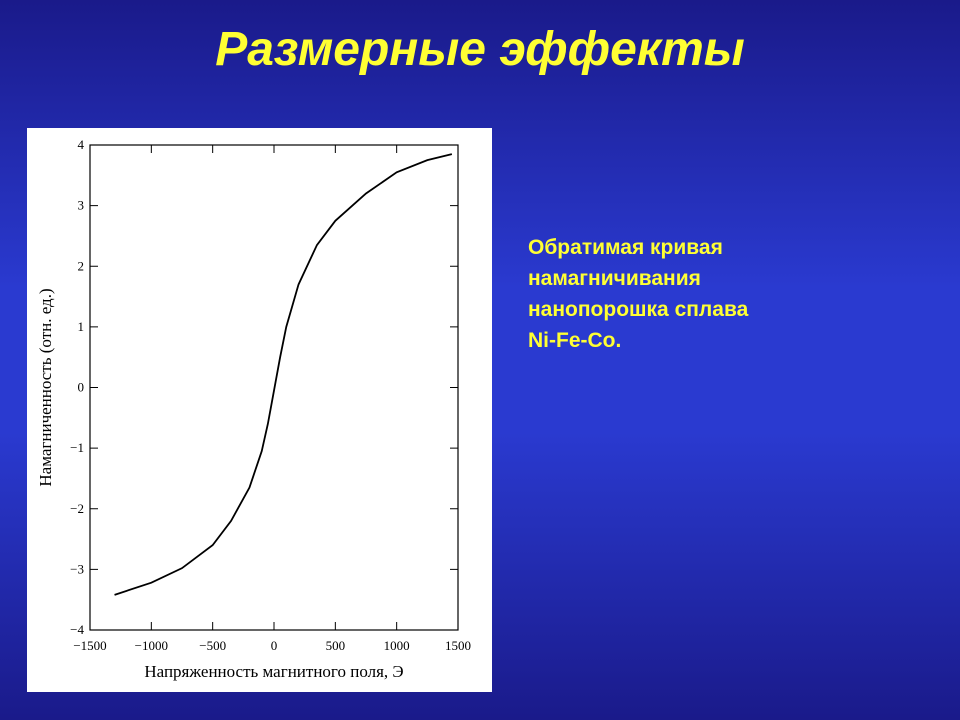  What do you see at coordinates (274, 645) in the screenshot?
I see `x-tick-label: 0` at bounding box center [274, 645].